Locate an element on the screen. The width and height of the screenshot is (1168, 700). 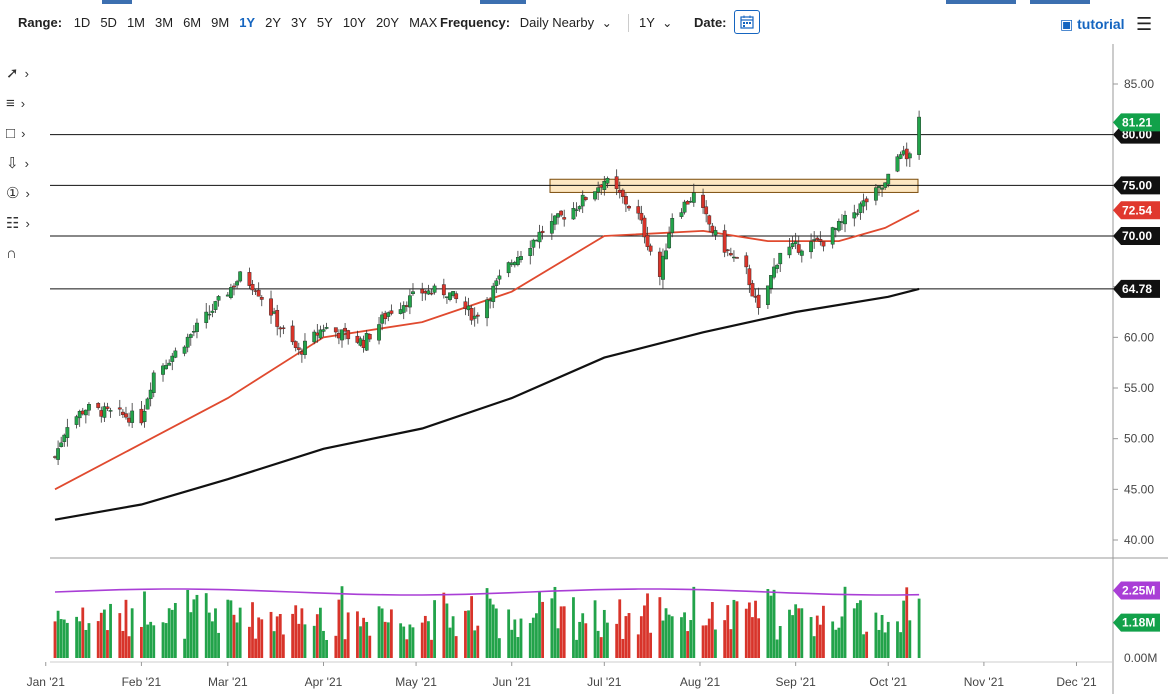
magnet-tool: ∩ is located at coordinates (28, 253).